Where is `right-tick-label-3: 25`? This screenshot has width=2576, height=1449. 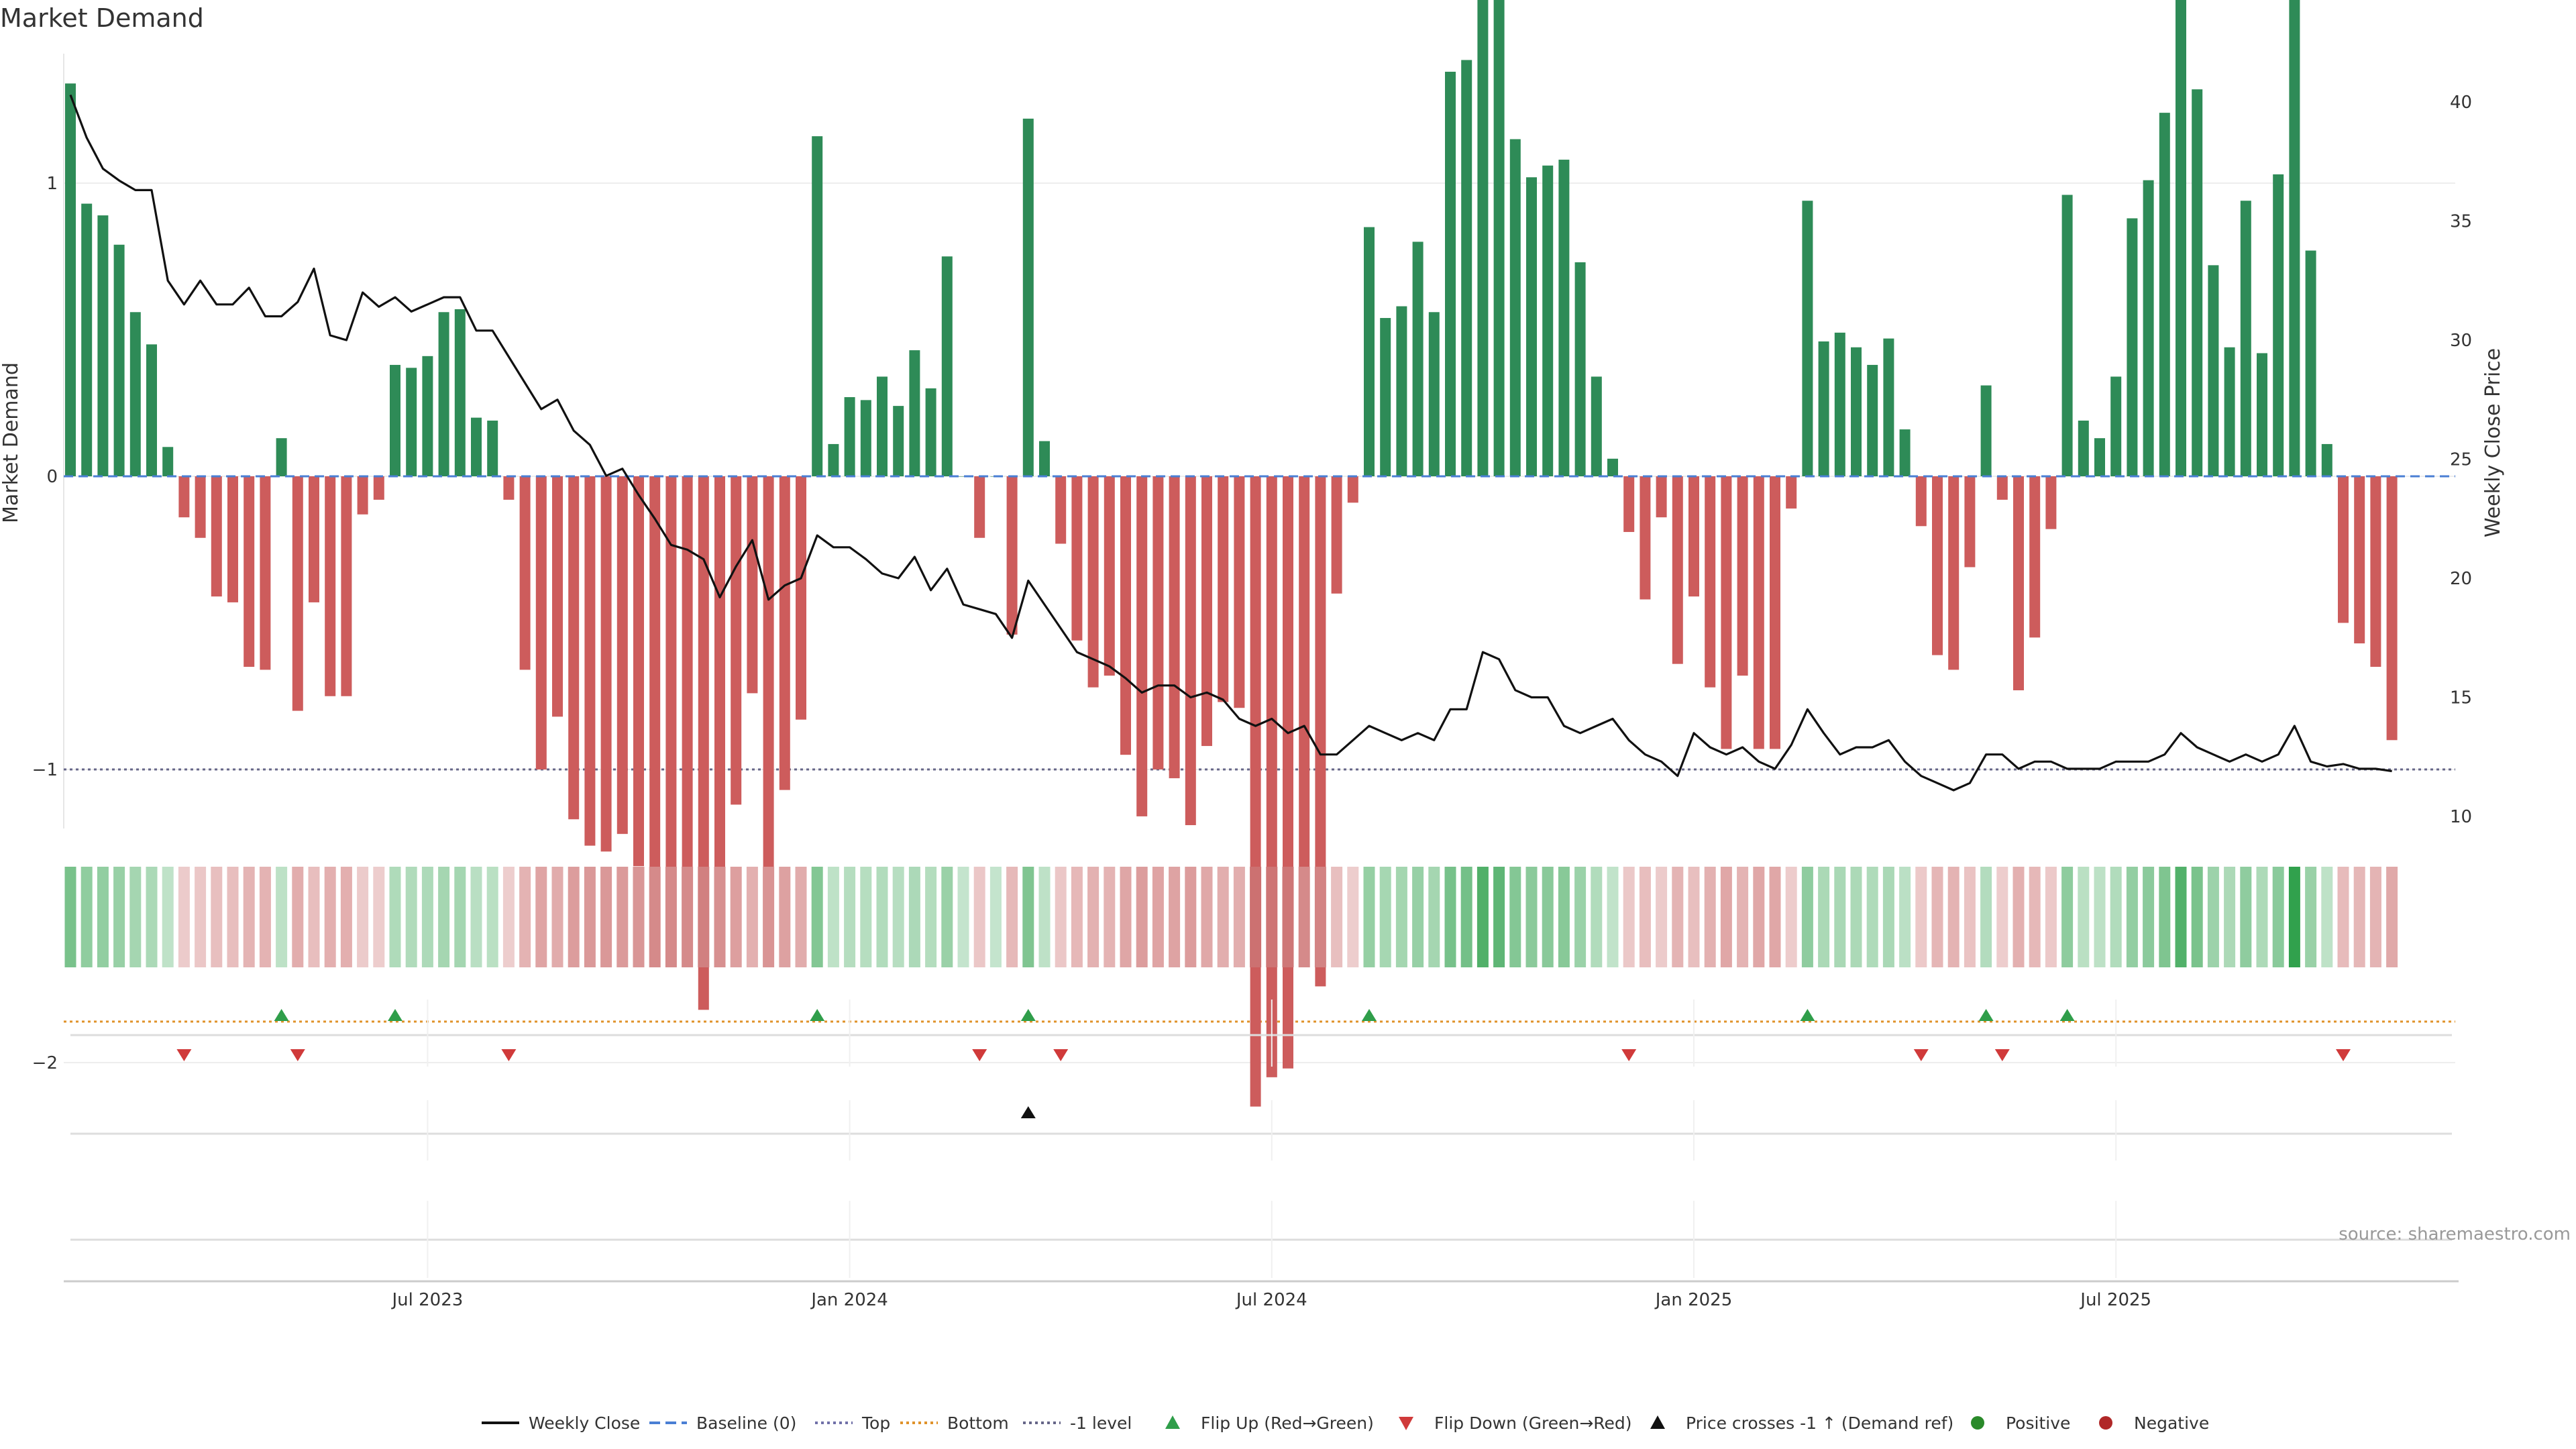 right-tick-label-3: 25 is located at coordinates (2461, 460).